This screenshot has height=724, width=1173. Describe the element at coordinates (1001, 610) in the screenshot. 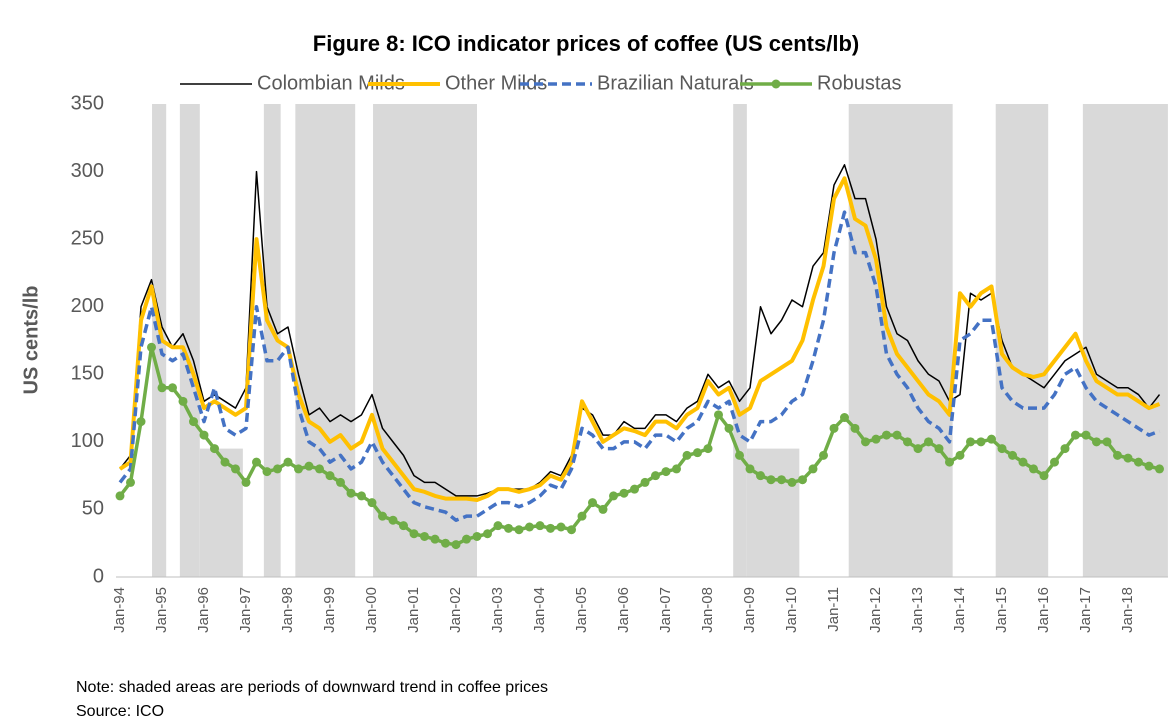

I see `x-tick-label: Jan-15` at that location.